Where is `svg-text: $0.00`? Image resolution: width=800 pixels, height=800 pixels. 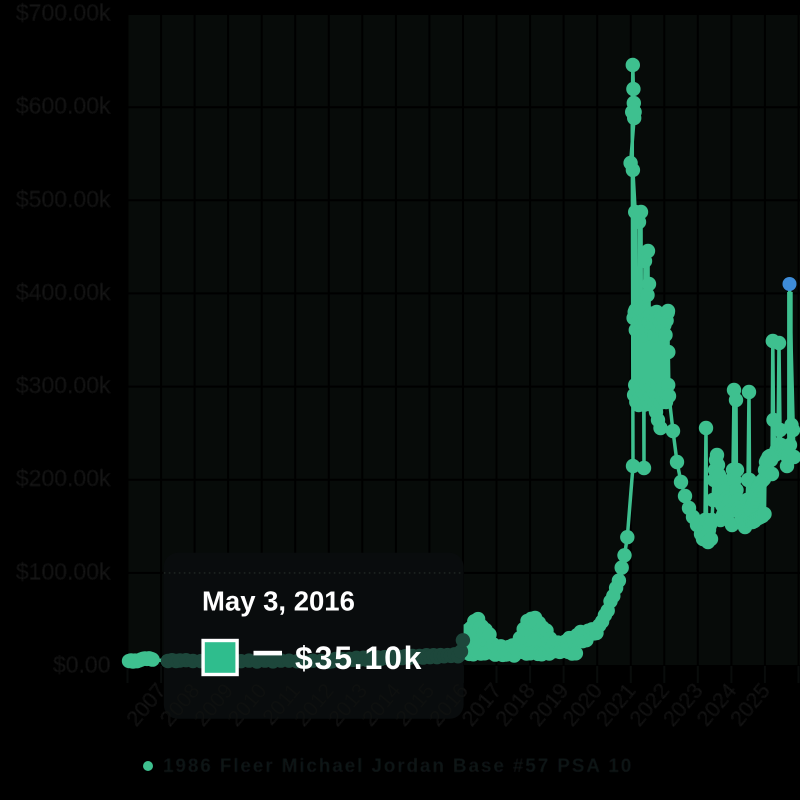 svg-text: $0.00 is located at coordinates (82, 665).